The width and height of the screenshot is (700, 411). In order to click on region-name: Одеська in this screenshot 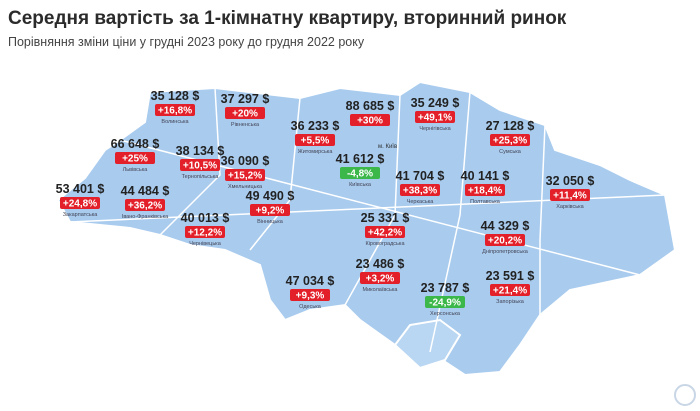, I will do `click(310, 307)`.